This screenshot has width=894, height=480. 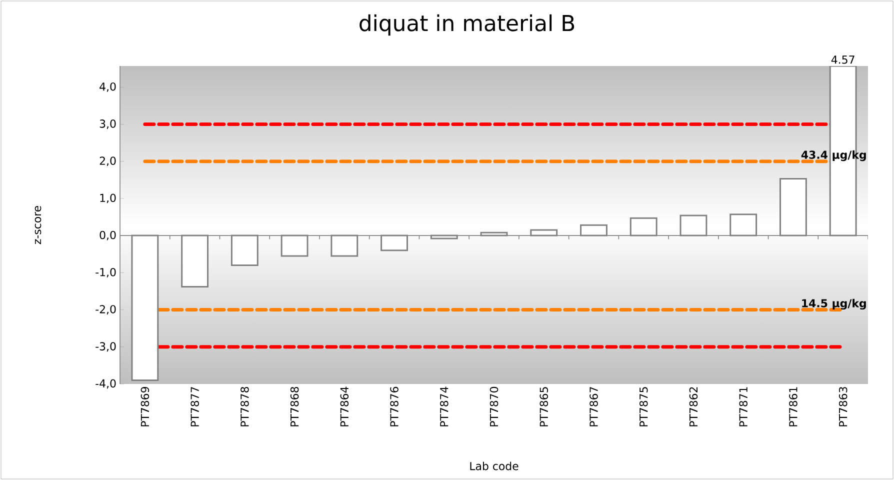 What do you see at coordinates (106, 384) in the screenshot?
I see `y-tick-label: -4,0` at bounding box center [106, 384].